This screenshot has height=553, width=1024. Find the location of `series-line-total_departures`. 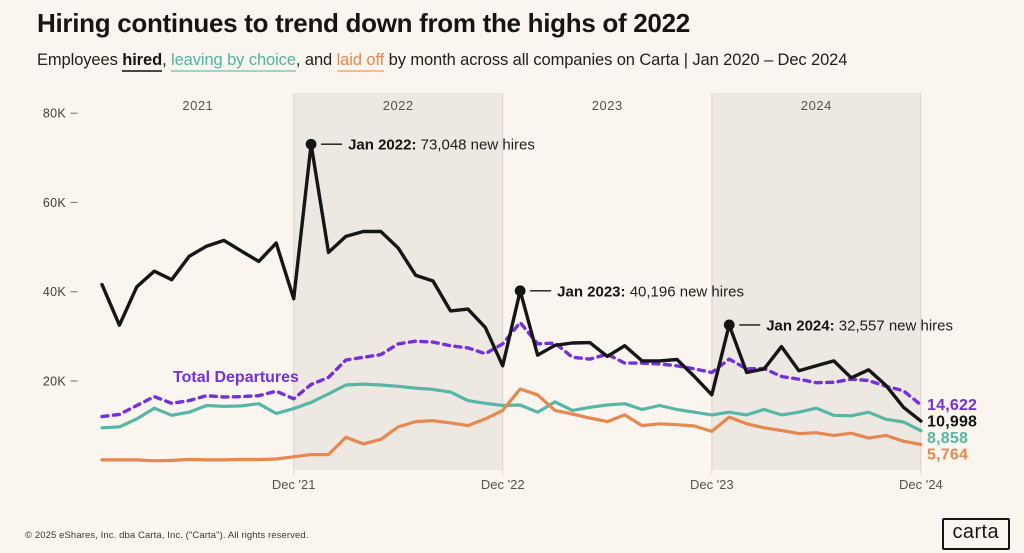

series-line-total_departures is located at coordinates (511, 369).